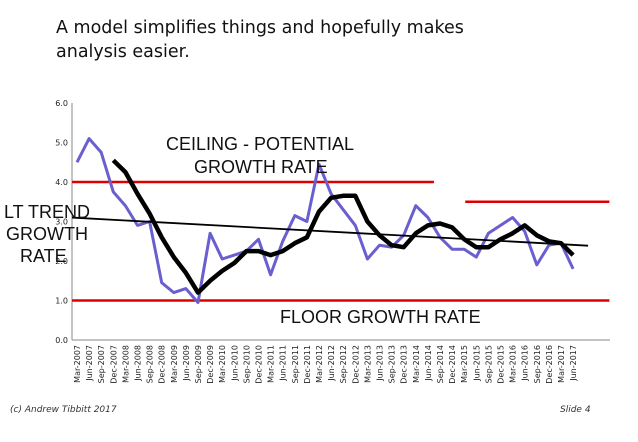 The height and width of the screenshot is (442, 638). What do you see at coordinates (261, 167) in the screenshot?
I see `ceiling-label-line-2: GROWTH RATE` at bounding box center [261, 167].